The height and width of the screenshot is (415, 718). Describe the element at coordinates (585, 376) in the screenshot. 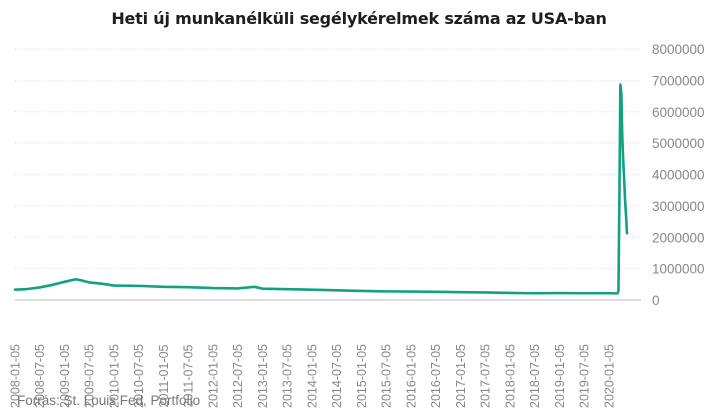

I see `x-tick-label: 2019-07-05` at that location.